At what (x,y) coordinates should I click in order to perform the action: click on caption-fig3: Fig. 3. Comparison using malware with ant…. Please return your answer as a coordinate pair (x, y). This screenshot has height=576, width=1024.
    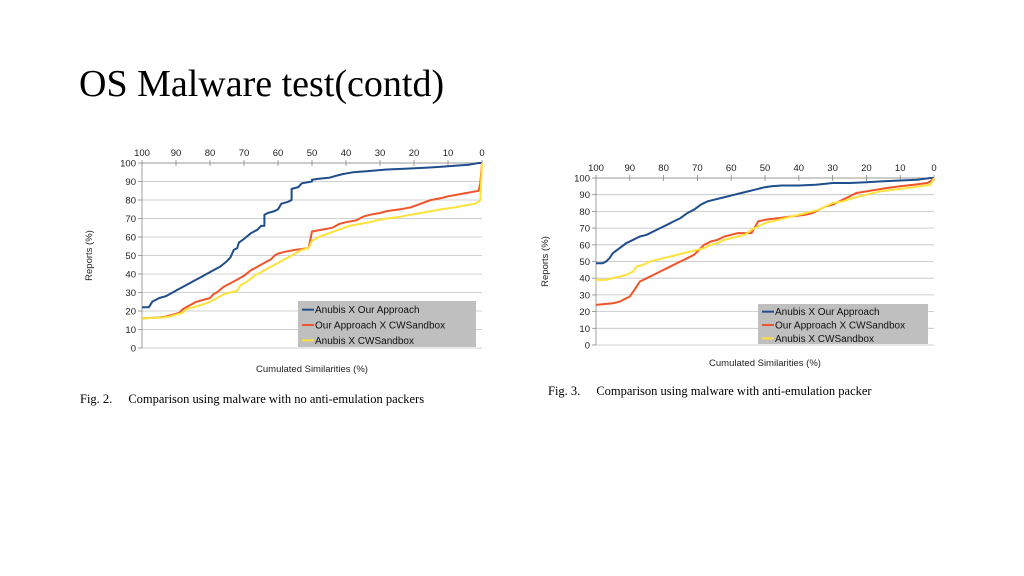
    Looking at the image, I should click on (710, 391).